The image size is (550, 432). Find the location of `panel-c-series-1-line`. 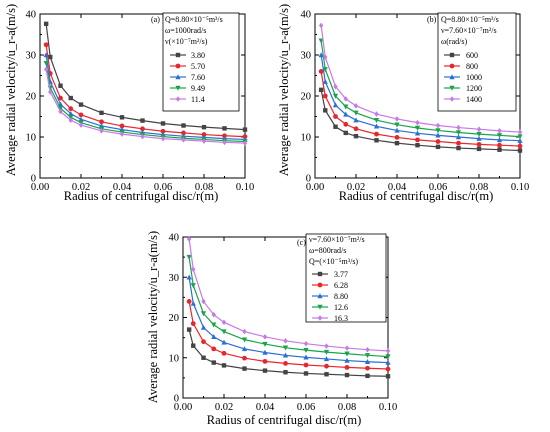

panel-c-series-1-line is located at coordinates (288, 353).